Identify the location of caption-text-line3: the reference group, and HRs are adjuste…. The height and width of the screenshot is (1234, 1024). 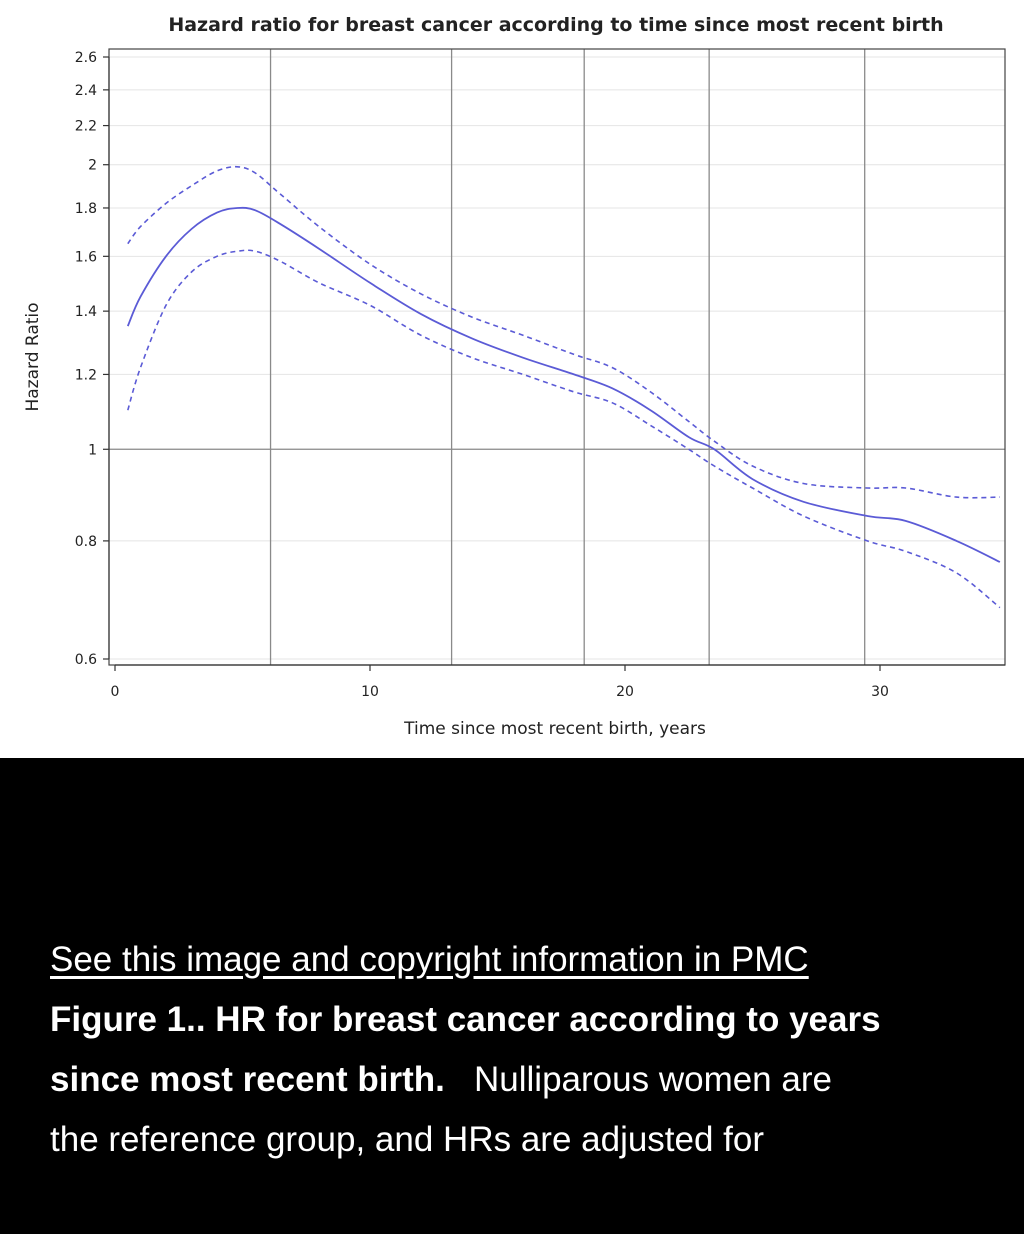
(407, 1139).